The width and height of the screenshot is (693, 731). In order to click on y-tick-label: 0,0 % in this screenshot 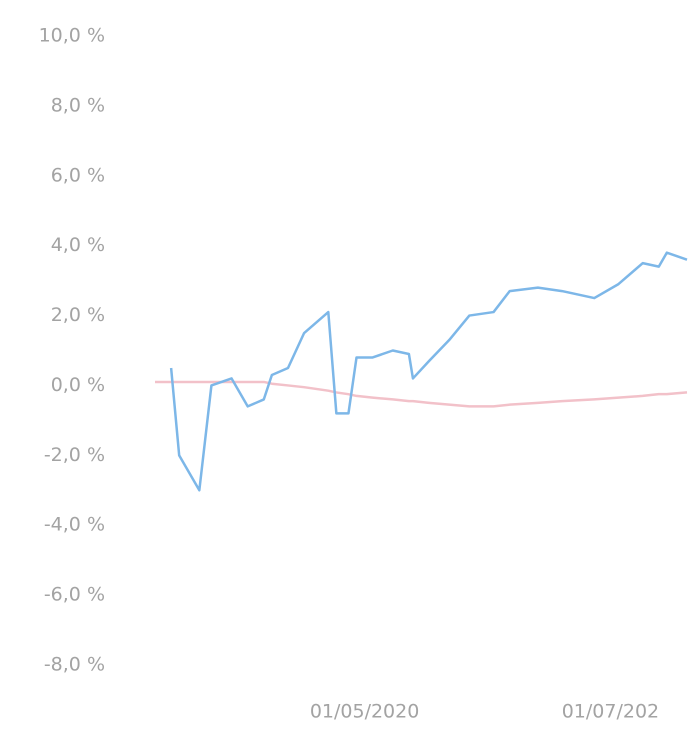, I will do `click(78, 385)`.